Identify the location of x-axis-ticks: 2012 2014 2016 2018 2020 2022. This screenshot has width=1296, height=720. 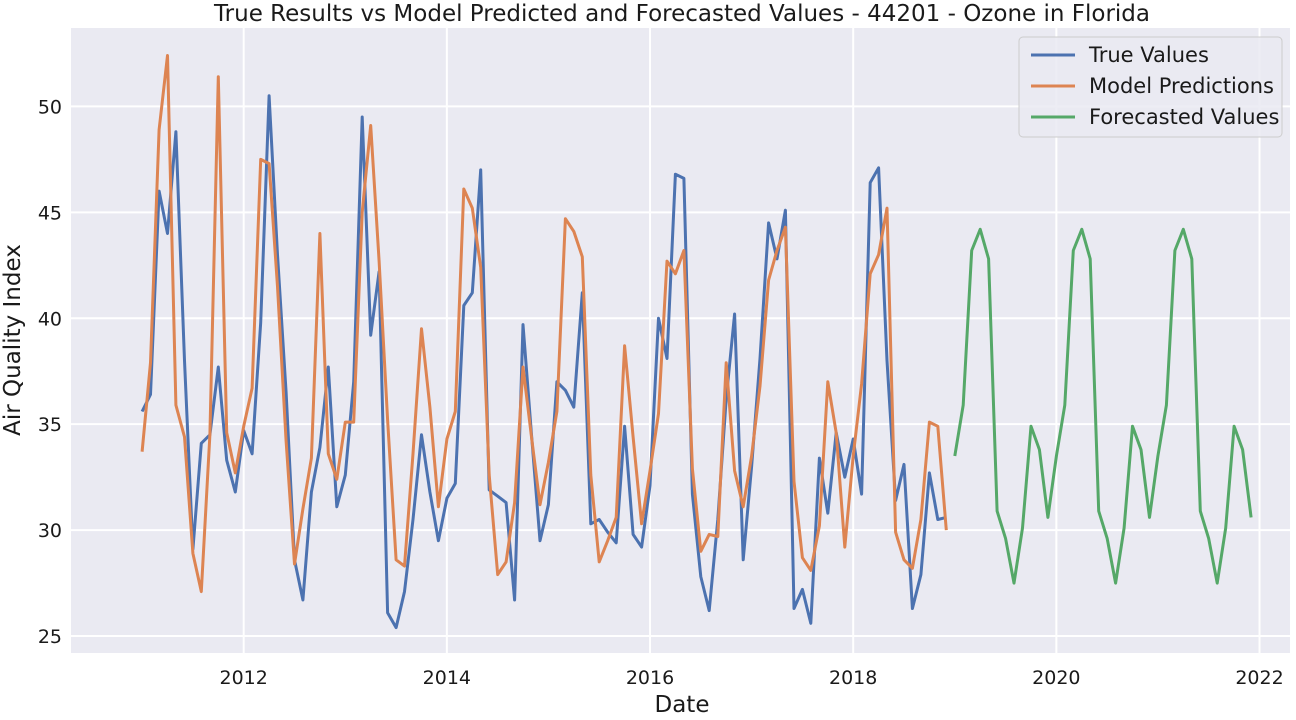
(752, 678).